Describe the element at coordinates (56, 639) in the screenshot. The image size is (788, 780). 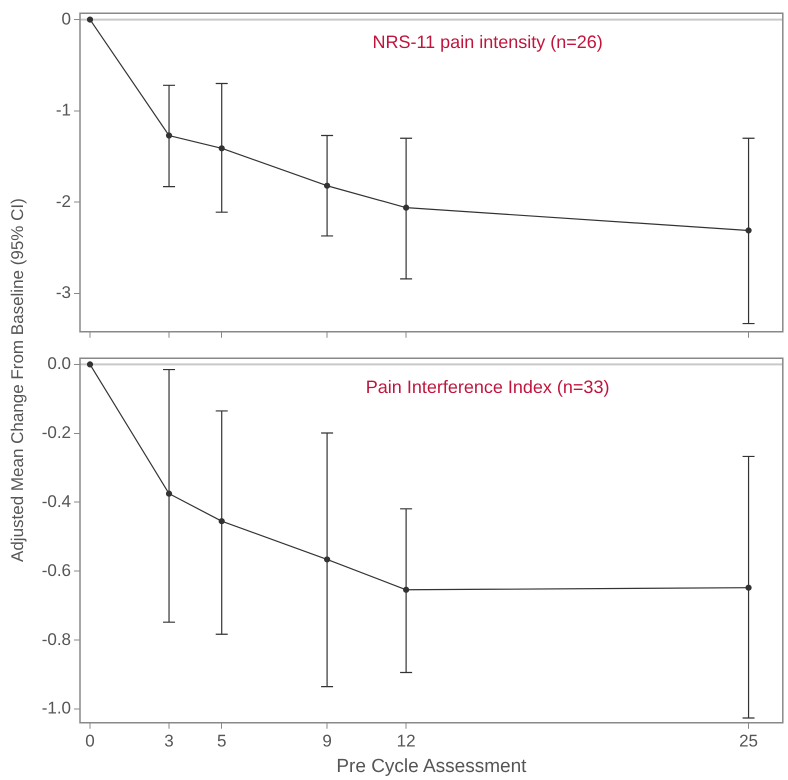
I see `y-tick-label: -0.8` at that location.